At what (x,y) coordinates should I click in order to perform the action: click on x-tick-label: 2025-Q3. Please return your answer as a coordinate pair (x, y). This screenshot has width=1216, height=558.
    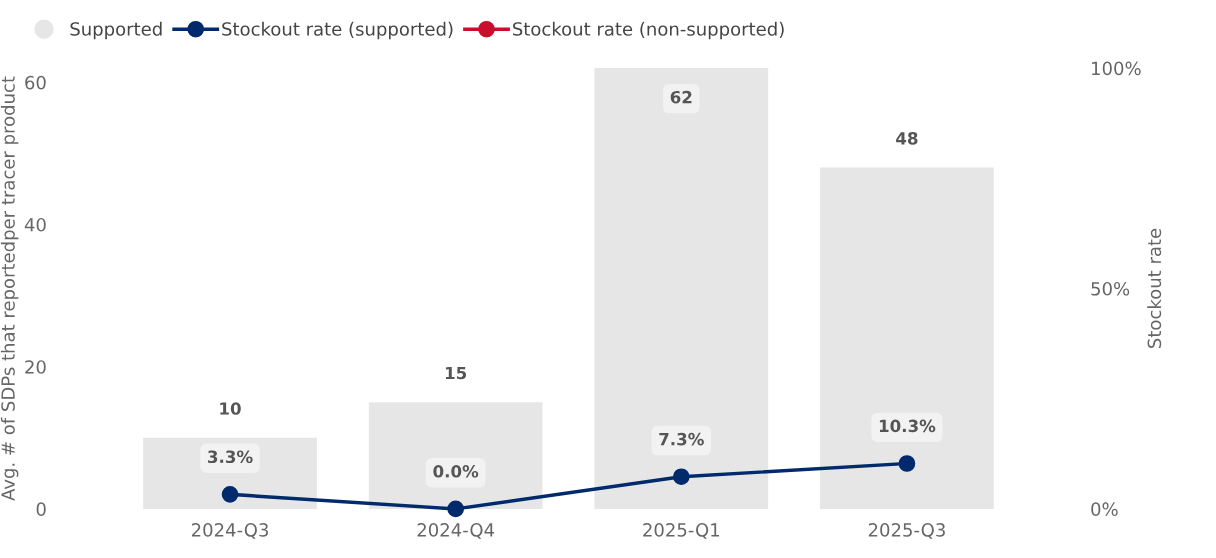
    Looking at the image, I should click on (906, 531).